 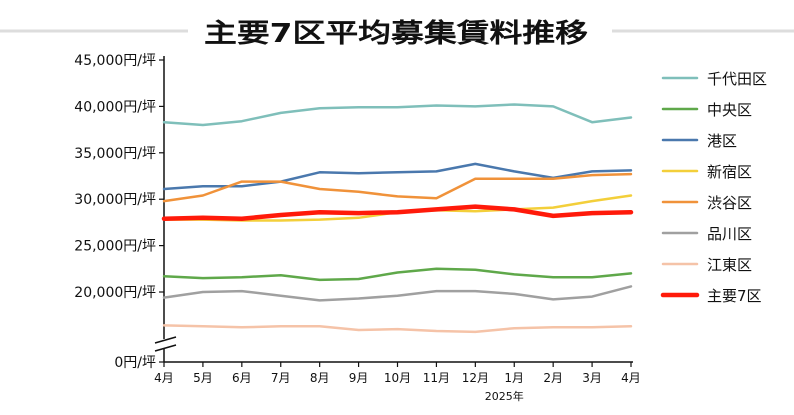 I want to click on x-tick-label: 2月, so click(x=553, y=378).